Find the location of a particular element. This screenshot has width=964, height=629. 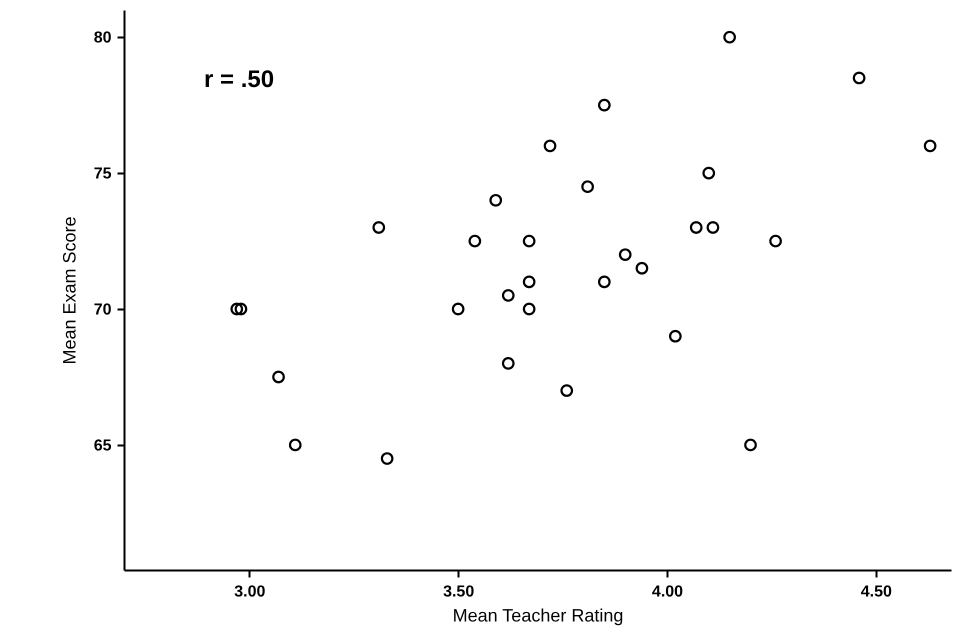

x-axis-title: Mean Teacher Rating is located at coordinates (538, 616).